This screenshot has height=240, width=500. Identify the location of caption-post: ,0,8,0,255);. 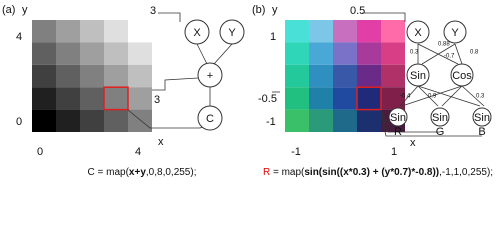
(171, 172).